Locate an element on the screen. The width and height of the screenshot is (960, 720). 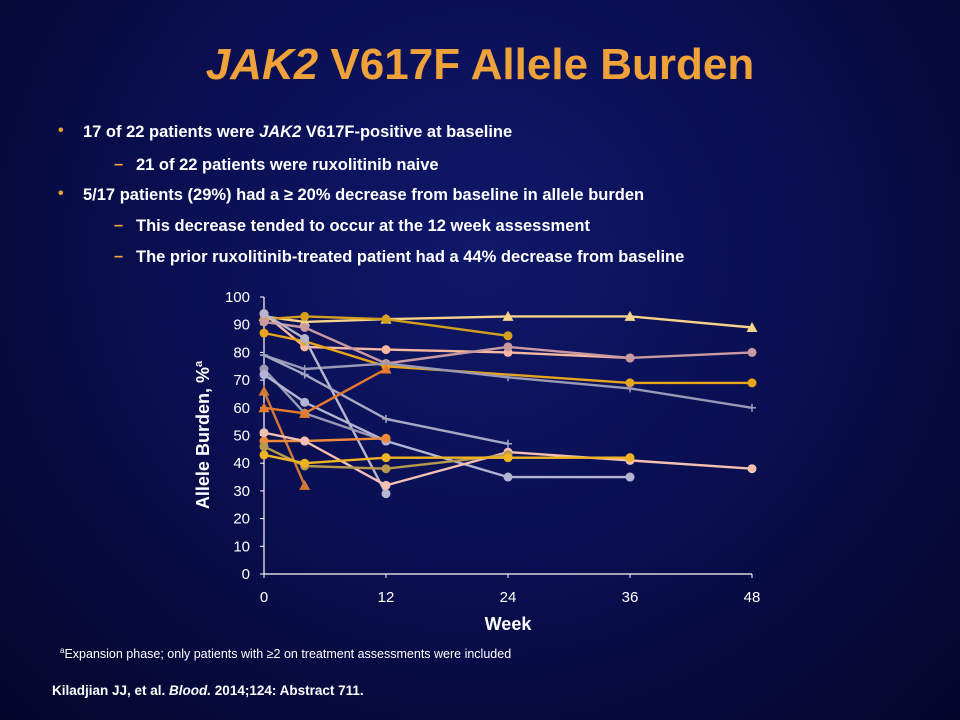
y-tick-label-40: 40 is located at coordinates (241, 463).